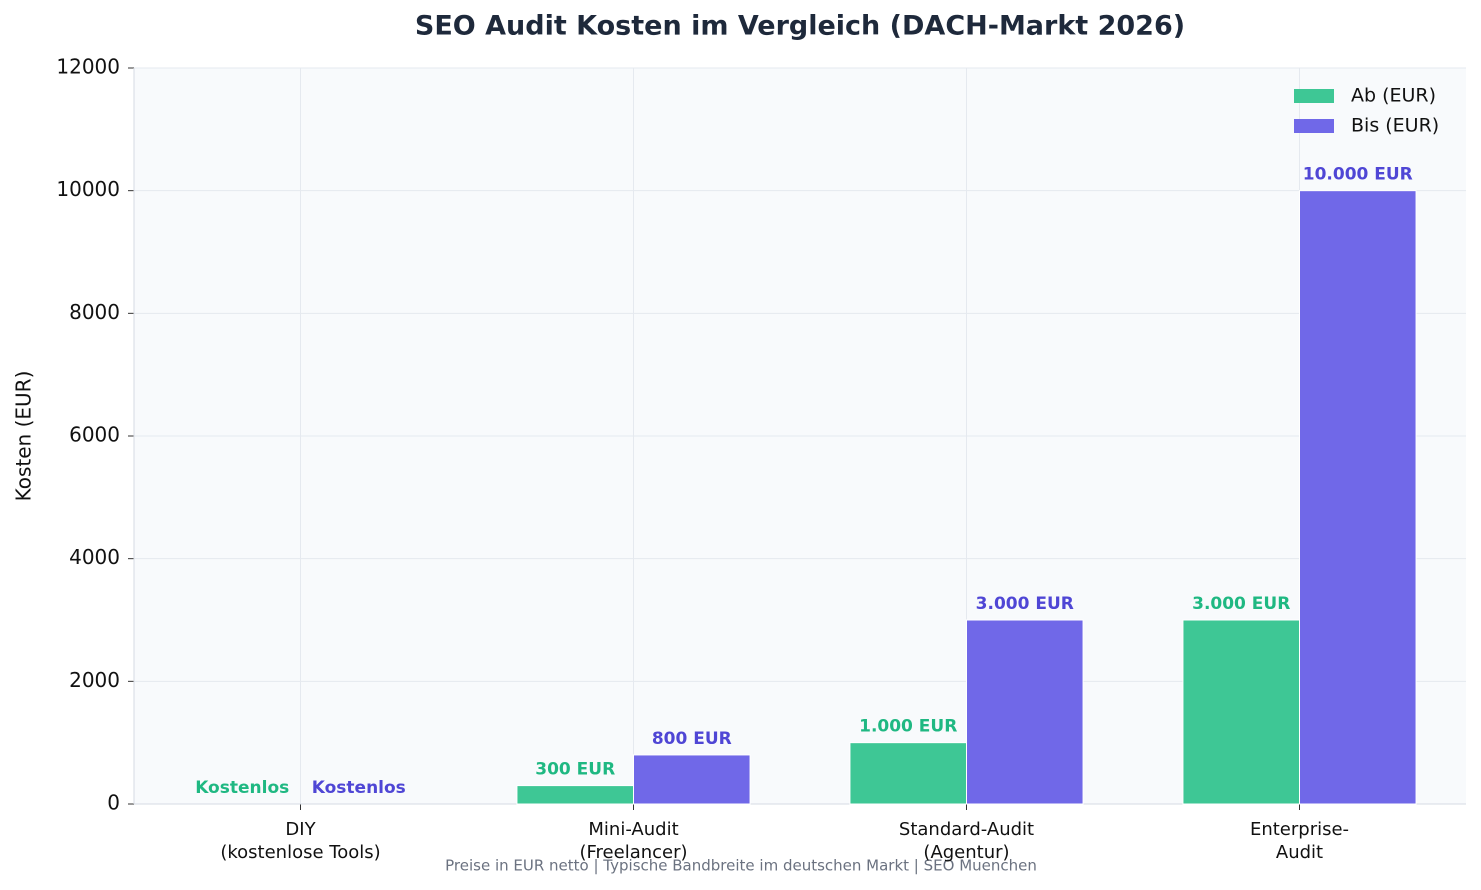 The height and width of the screenshot is (890, 1481). What do you see at coordinates (1299, 841) in the screenshot?
I see `x-tick-label: Enterprise- Audit` at bounding box center [1299, 841].